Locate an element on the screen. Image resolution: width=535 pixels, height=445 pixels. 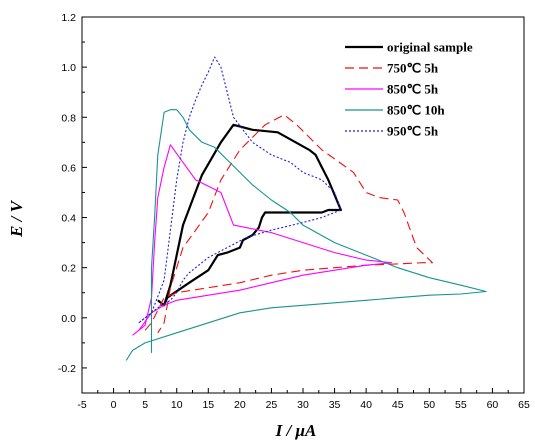
y-tick-label: -0.2 is located at coordinates (67, 369).